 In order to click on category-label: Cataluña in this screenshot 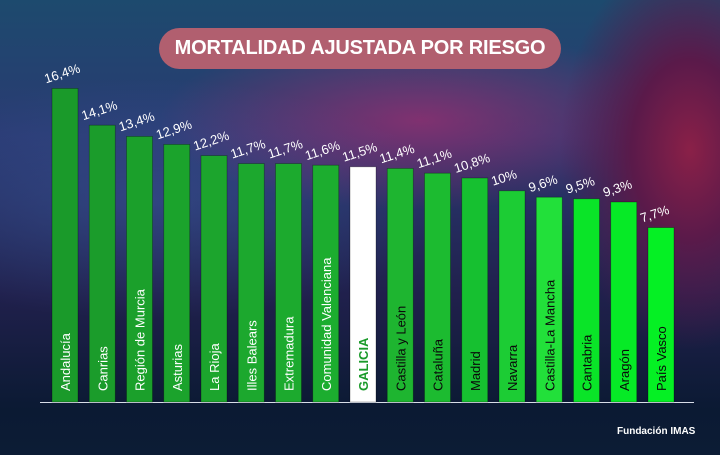, I will do `click(438, 364)`.